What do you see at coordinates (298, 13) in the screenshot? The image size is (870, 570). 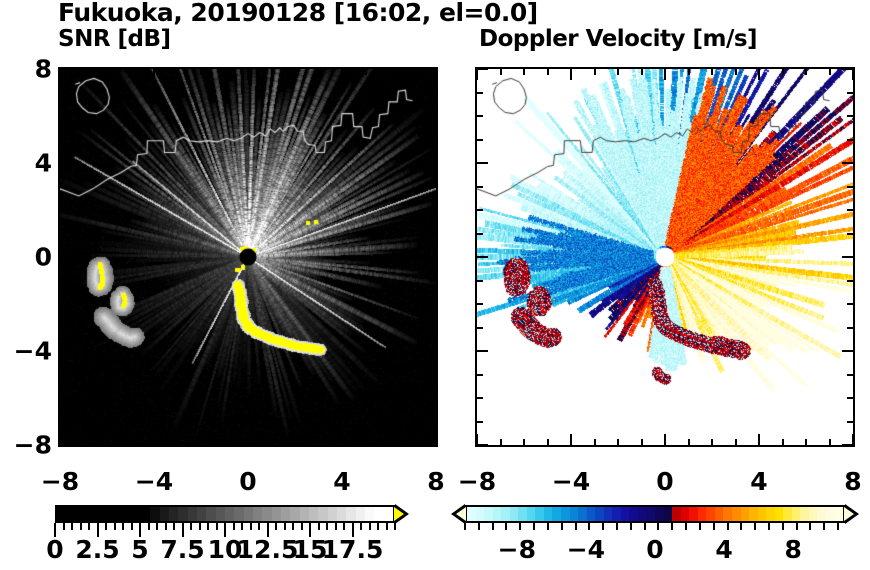 I see `page-title: Fukuoka, 20190128 [16:02, el=0.0]` at bounding box center [298, 13].